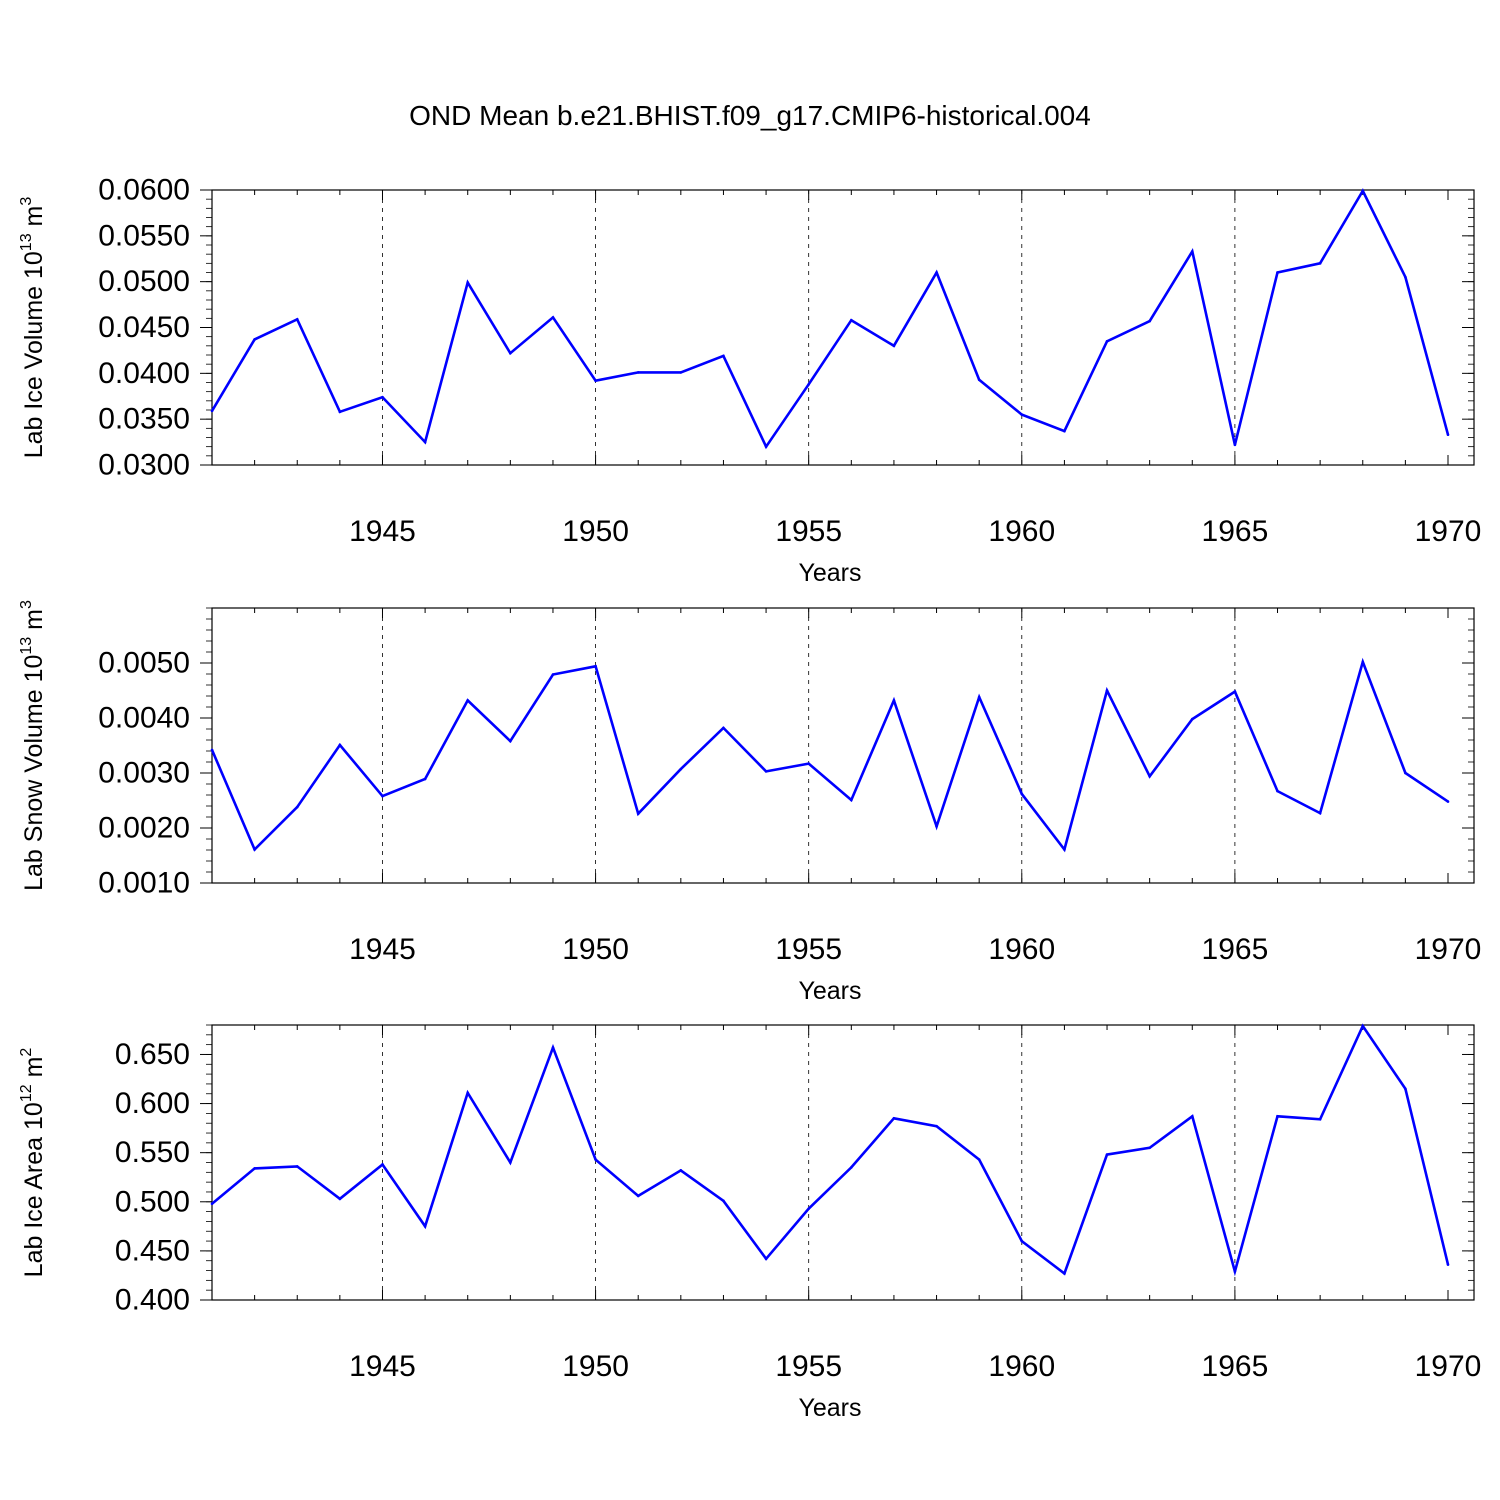 The width and height of the screenshot is (1500, 1500). What do you see at coordinates (144, 663) in the screenshot?
I see `y-tick-label: 0.0050` at bounding box center [144, 663].